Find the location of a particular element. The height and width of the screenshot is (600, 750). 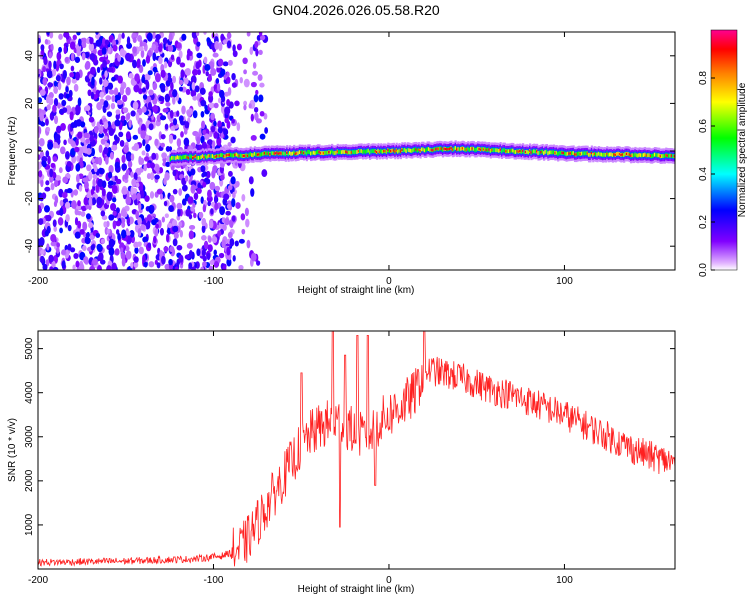

spectrogram-y-tick-label: 0 is located at coordinates (29, 151).